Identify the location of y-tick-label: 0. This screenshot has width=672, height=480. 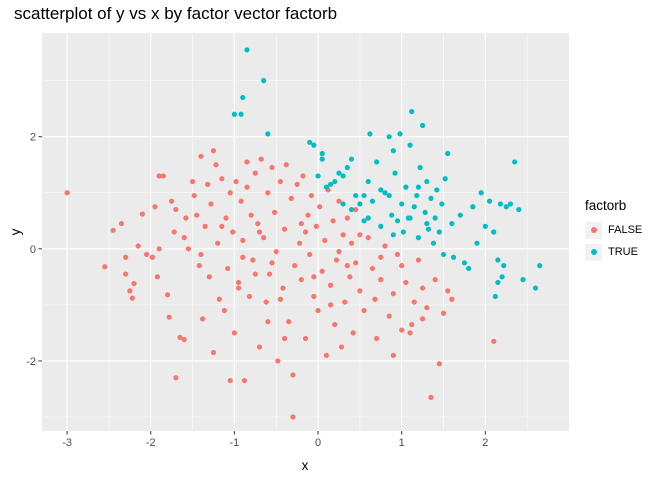
(33, 250).